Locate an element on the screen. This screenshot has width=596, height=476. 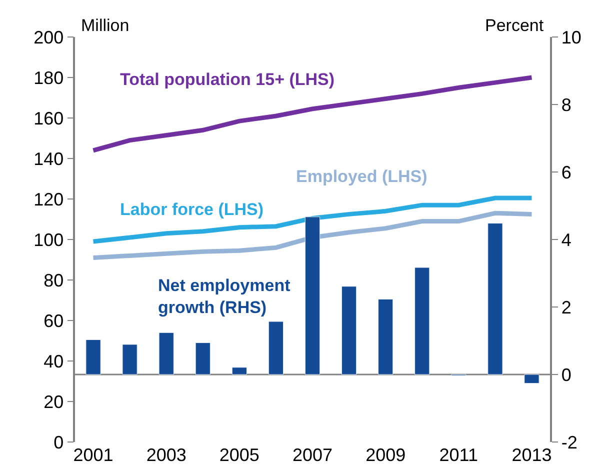
x-tick-label: 2007 is located at coordinates (312, 455).